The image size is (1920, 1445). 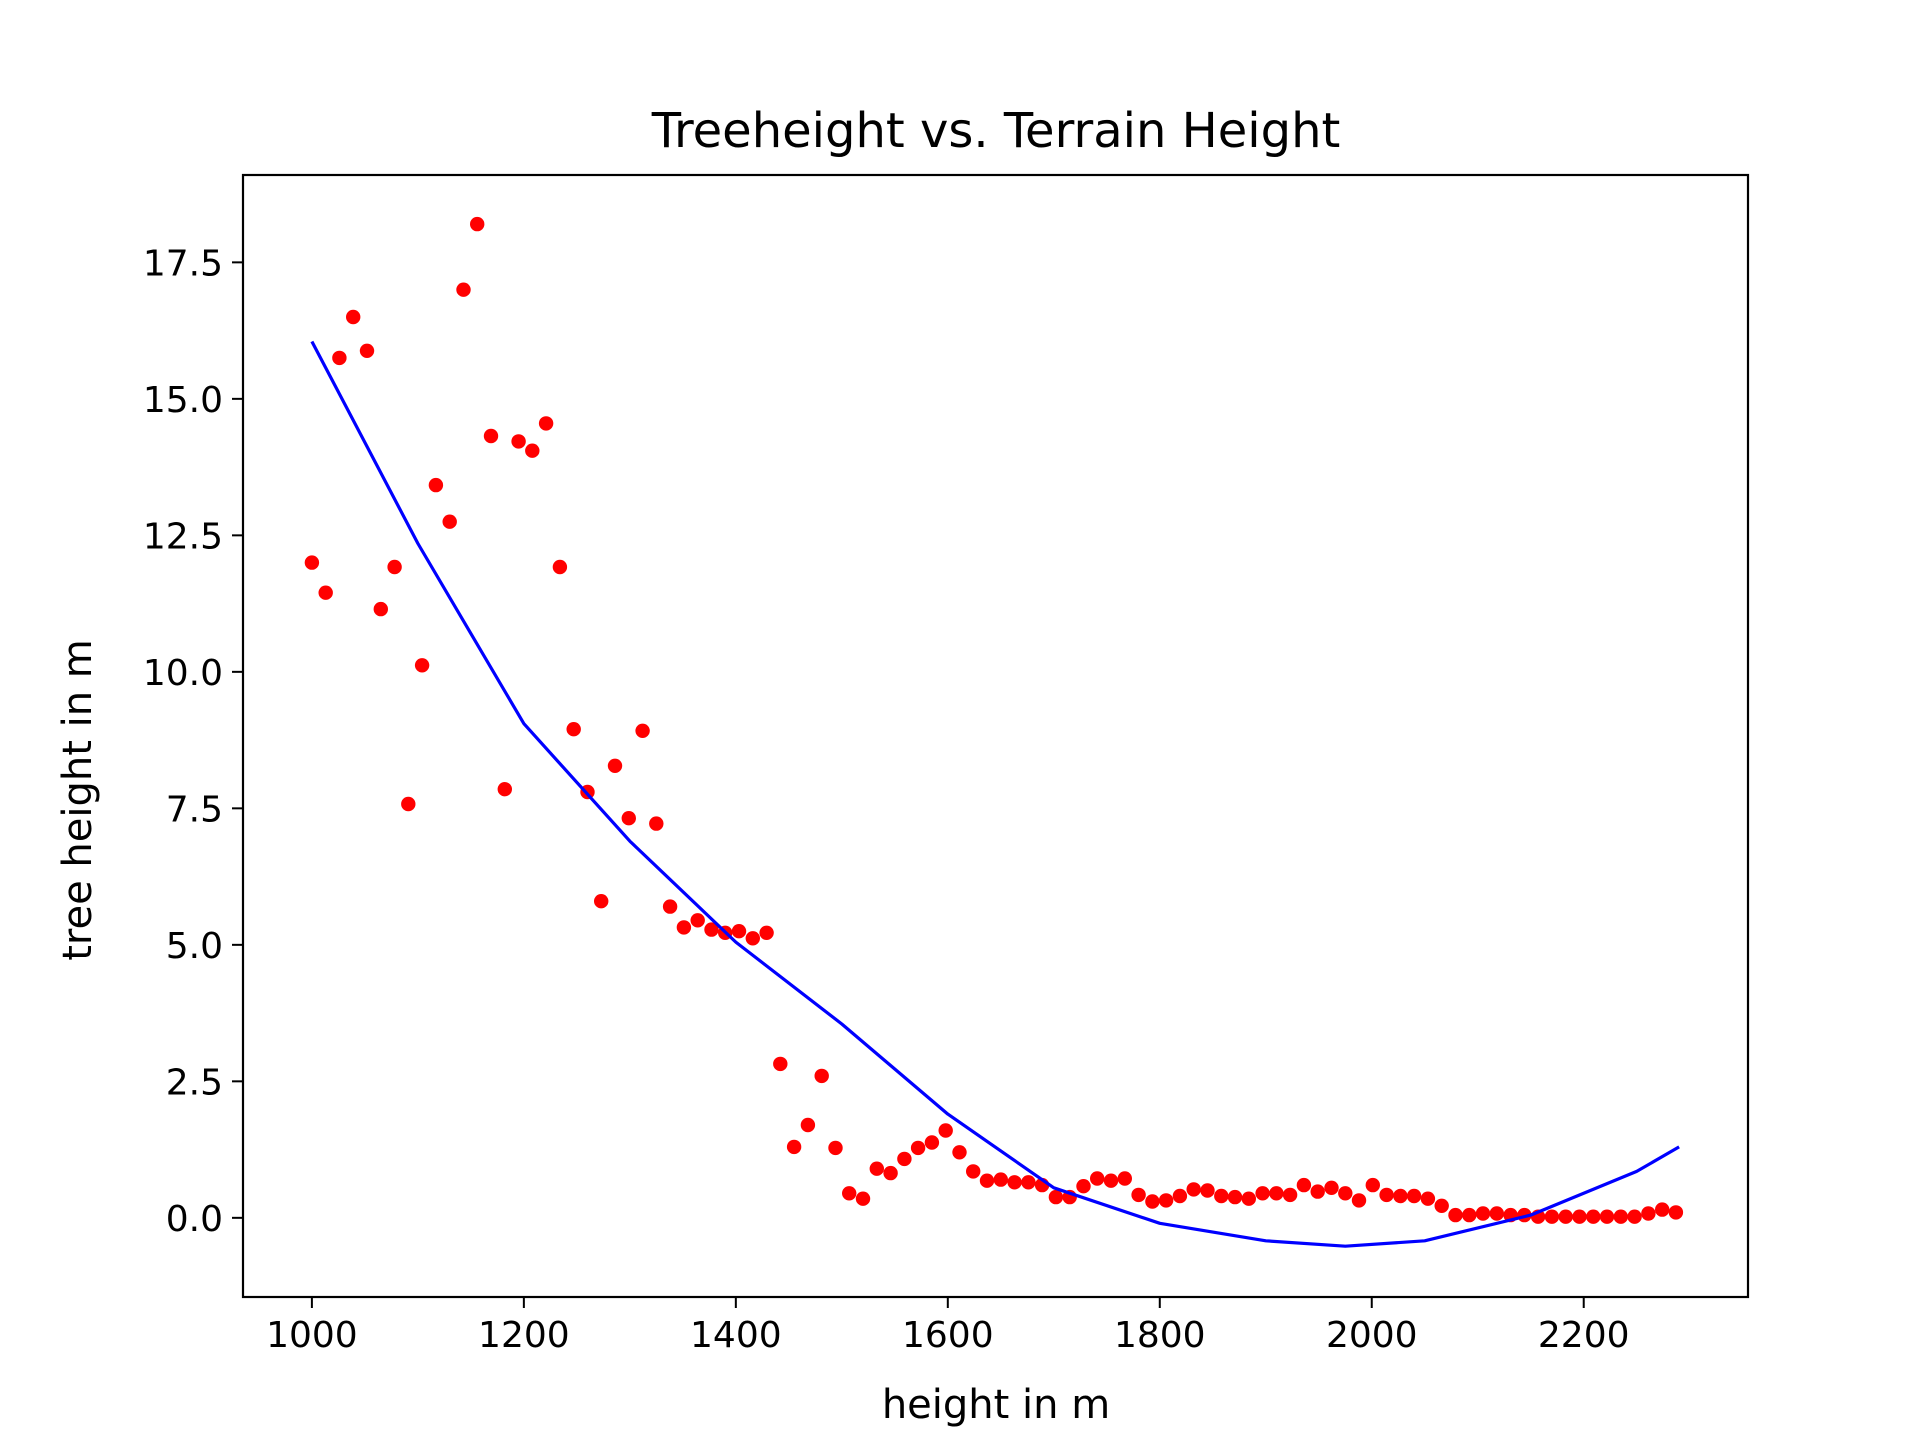 I want to click on x-tick-label: 1000, so click(x=312, y=1335).